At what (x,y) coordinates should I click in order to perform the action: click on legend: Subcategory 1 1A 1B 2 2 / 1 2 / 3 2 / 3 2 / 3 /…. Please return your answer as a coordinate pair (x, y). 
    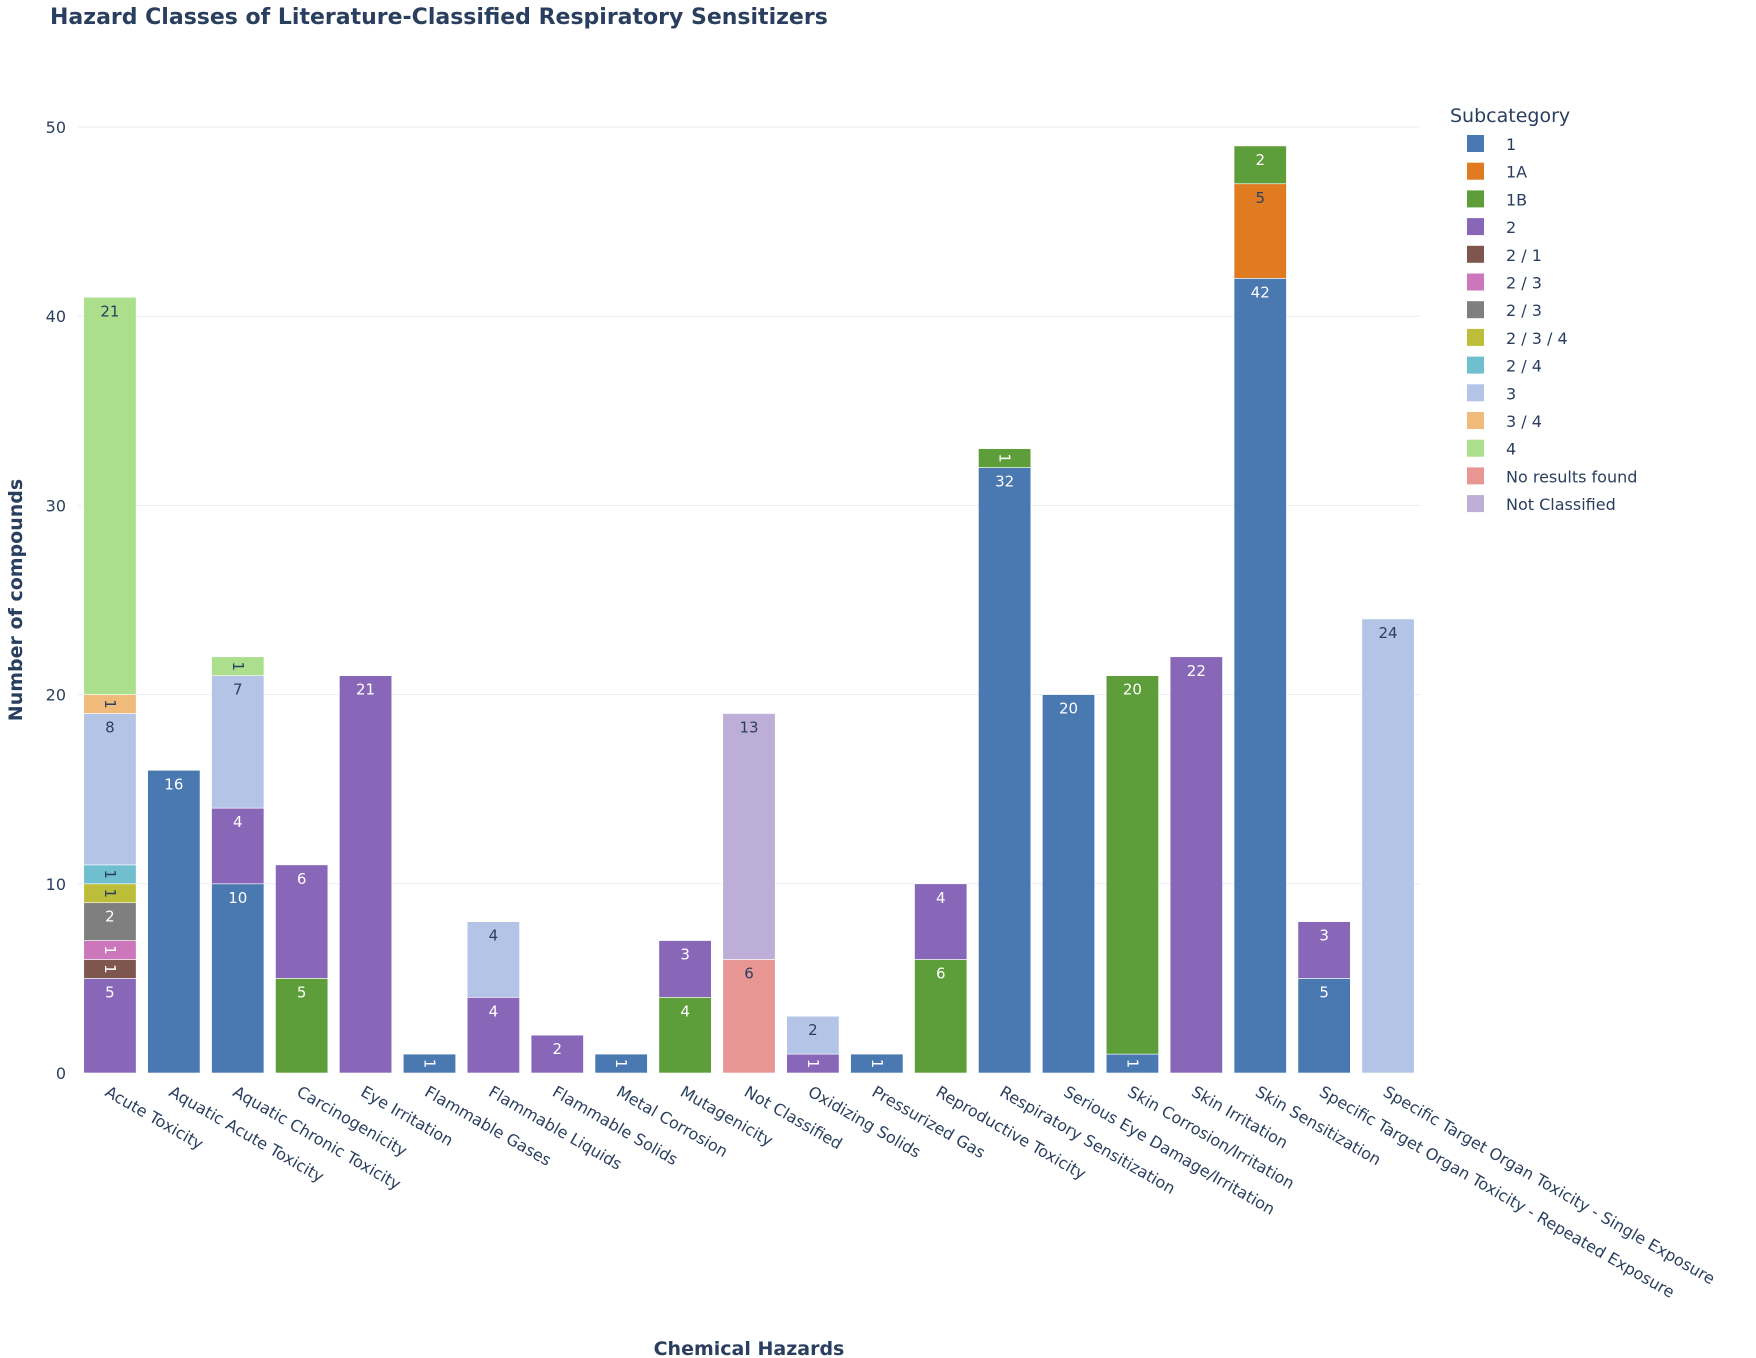
    Looking at the image, I should click on (1543, 309).